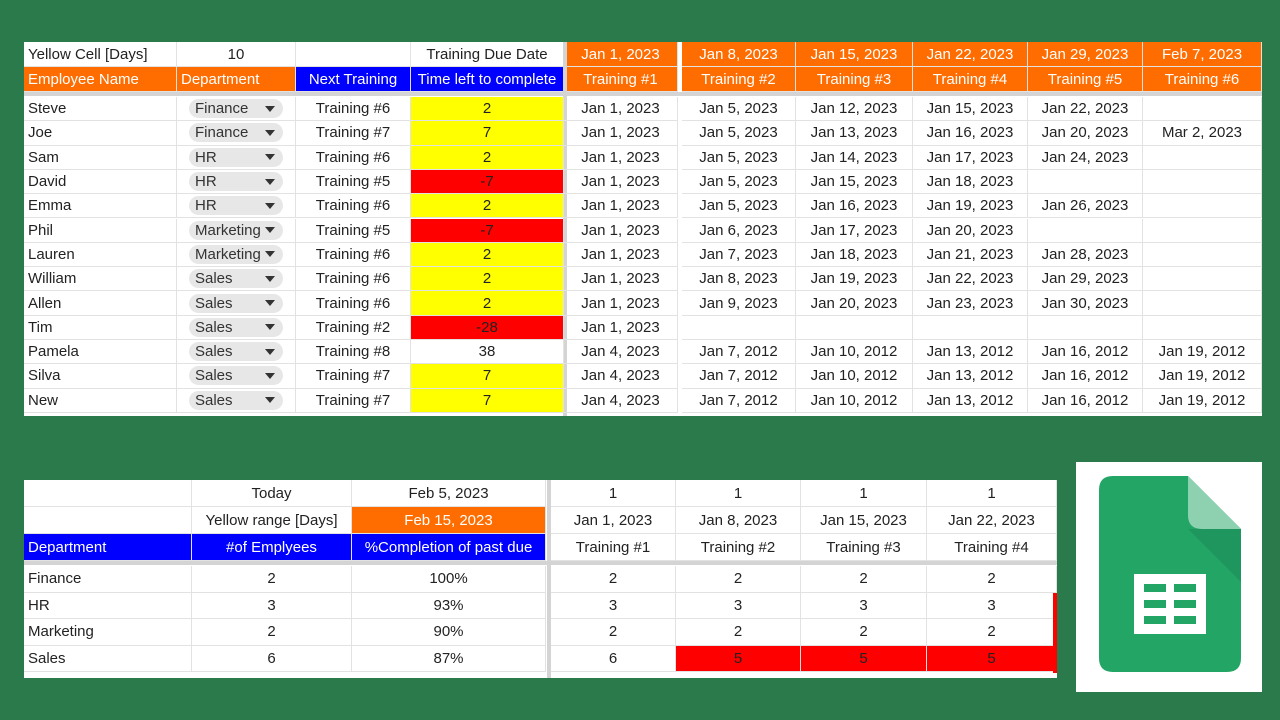  What do you see at coordinates (1202, 54) in the screenshot?
I see `due-date-header: Feb 7, 2023` at bounding box center [1202, 54].